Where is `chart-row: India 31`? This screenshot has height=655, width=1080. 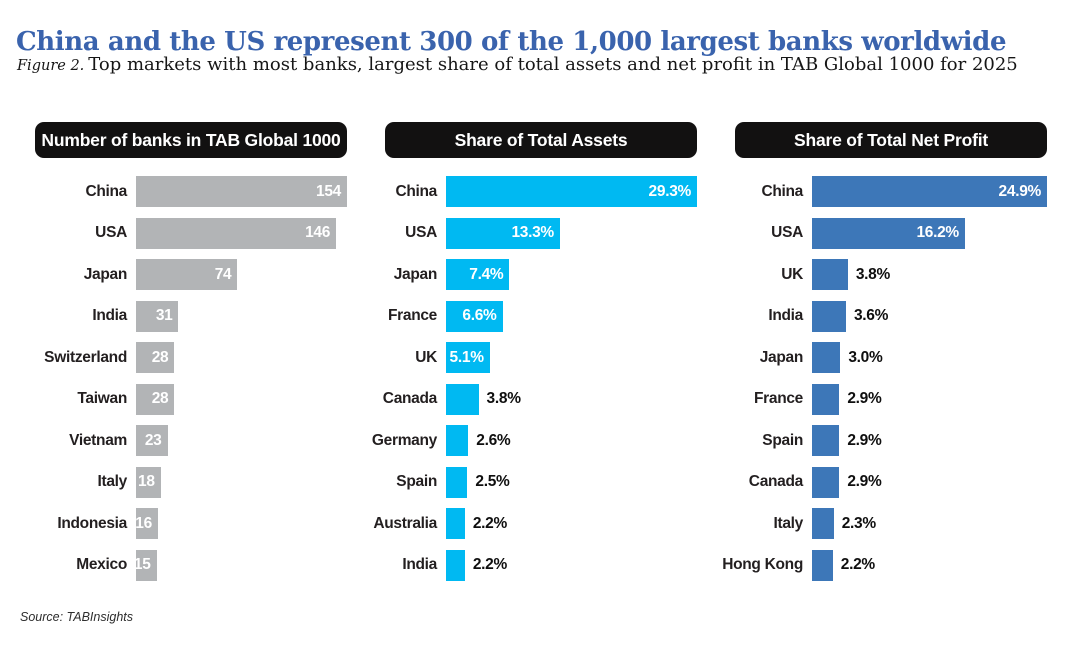
chart-row: India 31 is located at coordinates (191, 317).